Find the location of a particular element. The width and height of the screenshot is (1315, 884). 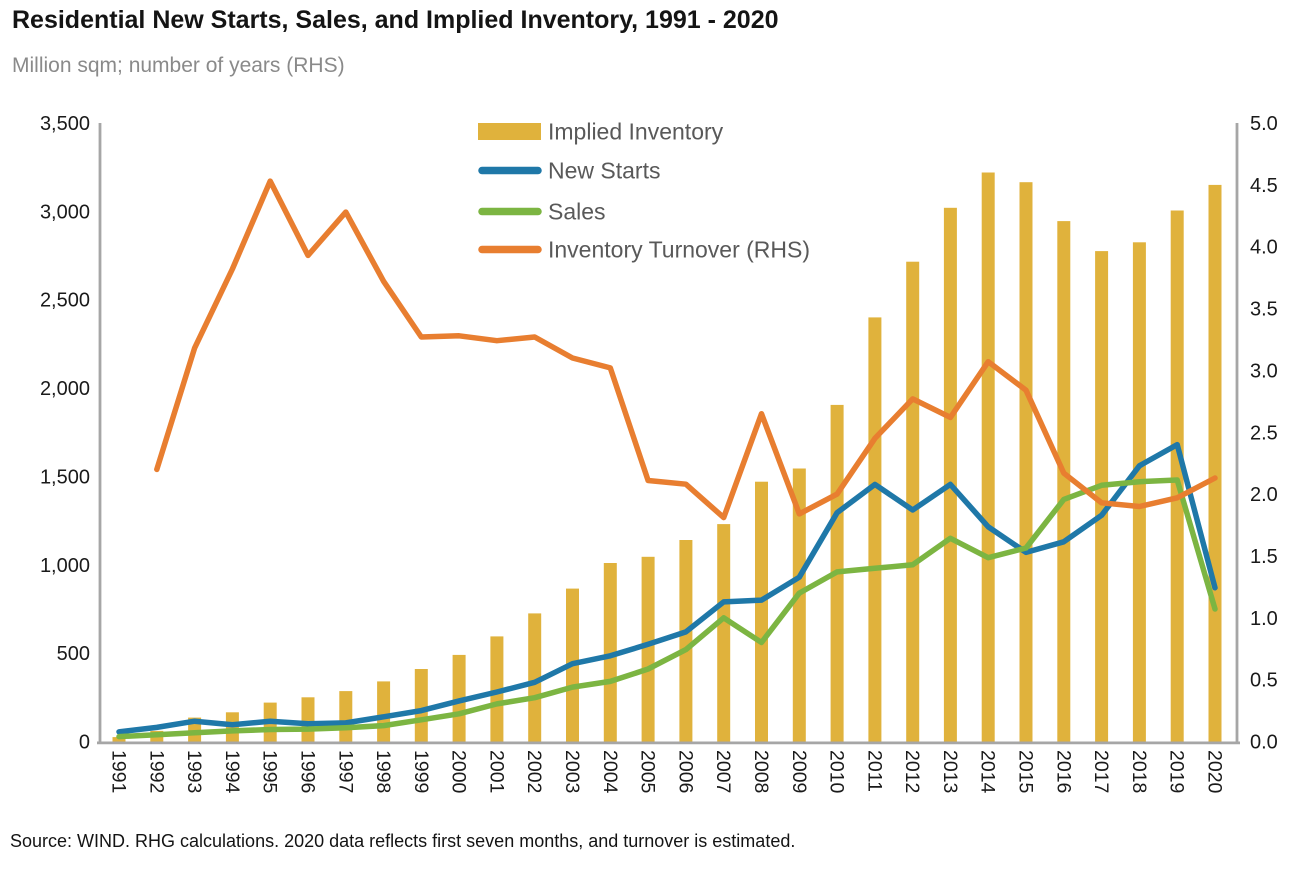

x-tick-label: 2003 is located at coordinates (572, 771).